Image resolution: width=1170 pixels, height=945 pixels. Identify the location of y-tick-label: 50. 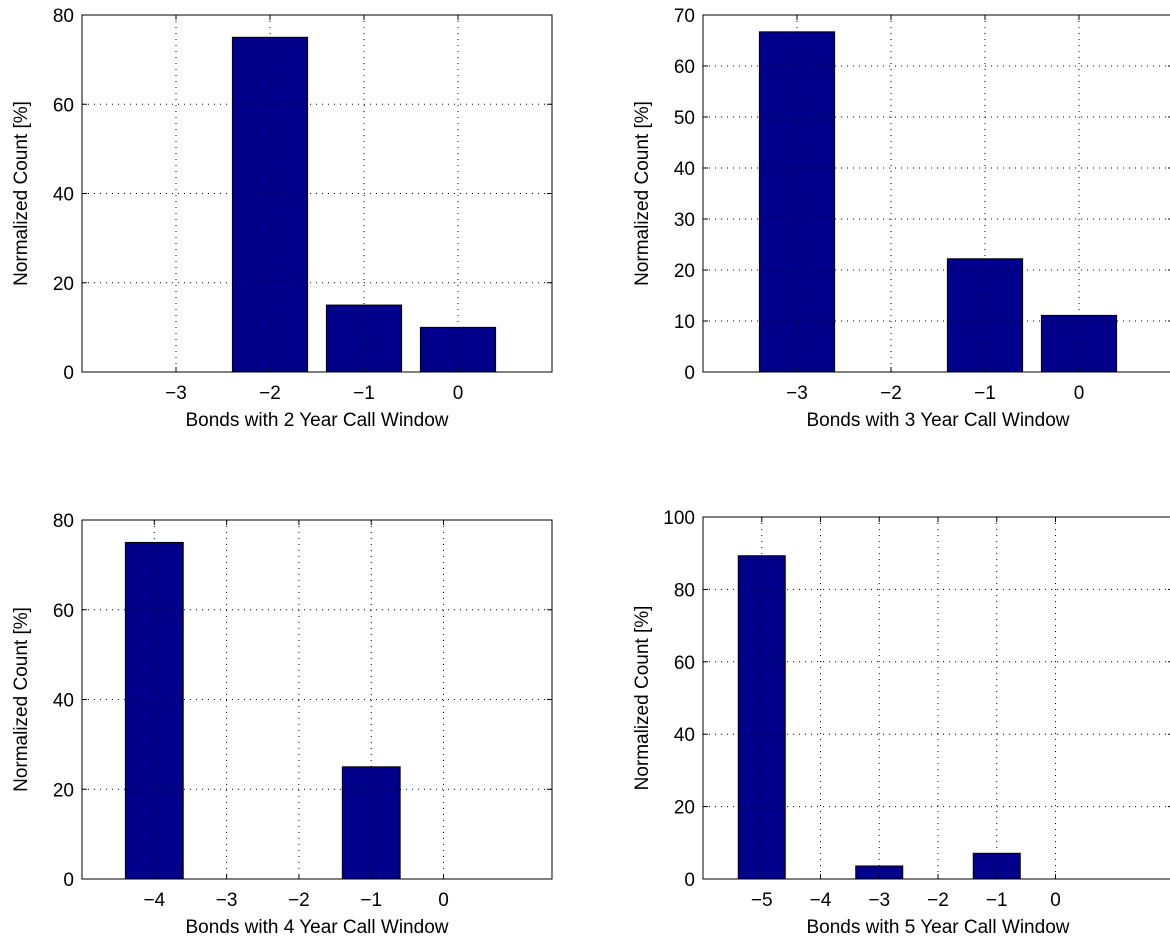
(684, 118).